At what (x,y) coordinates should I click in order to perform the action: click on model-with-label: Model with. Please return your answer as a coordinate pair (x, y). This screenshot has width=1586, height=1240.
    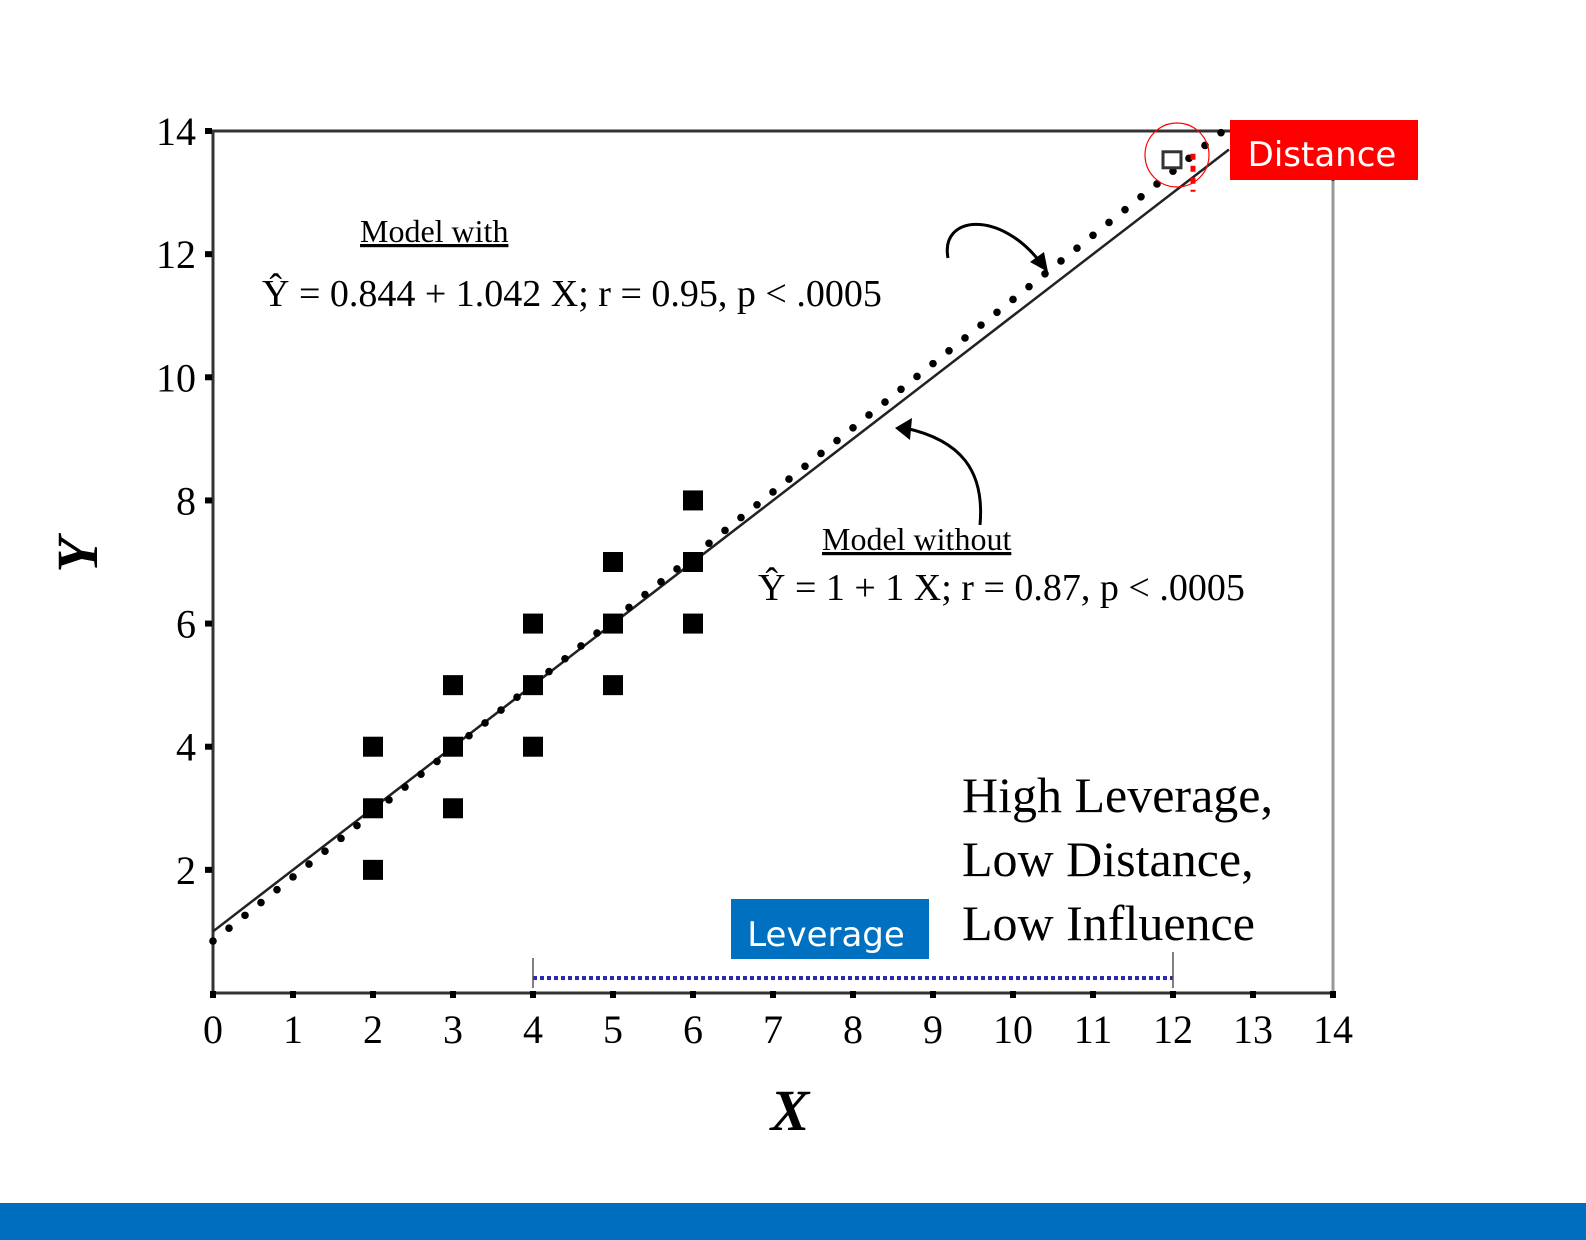
    Looking at the image, I should click on (434, 231).